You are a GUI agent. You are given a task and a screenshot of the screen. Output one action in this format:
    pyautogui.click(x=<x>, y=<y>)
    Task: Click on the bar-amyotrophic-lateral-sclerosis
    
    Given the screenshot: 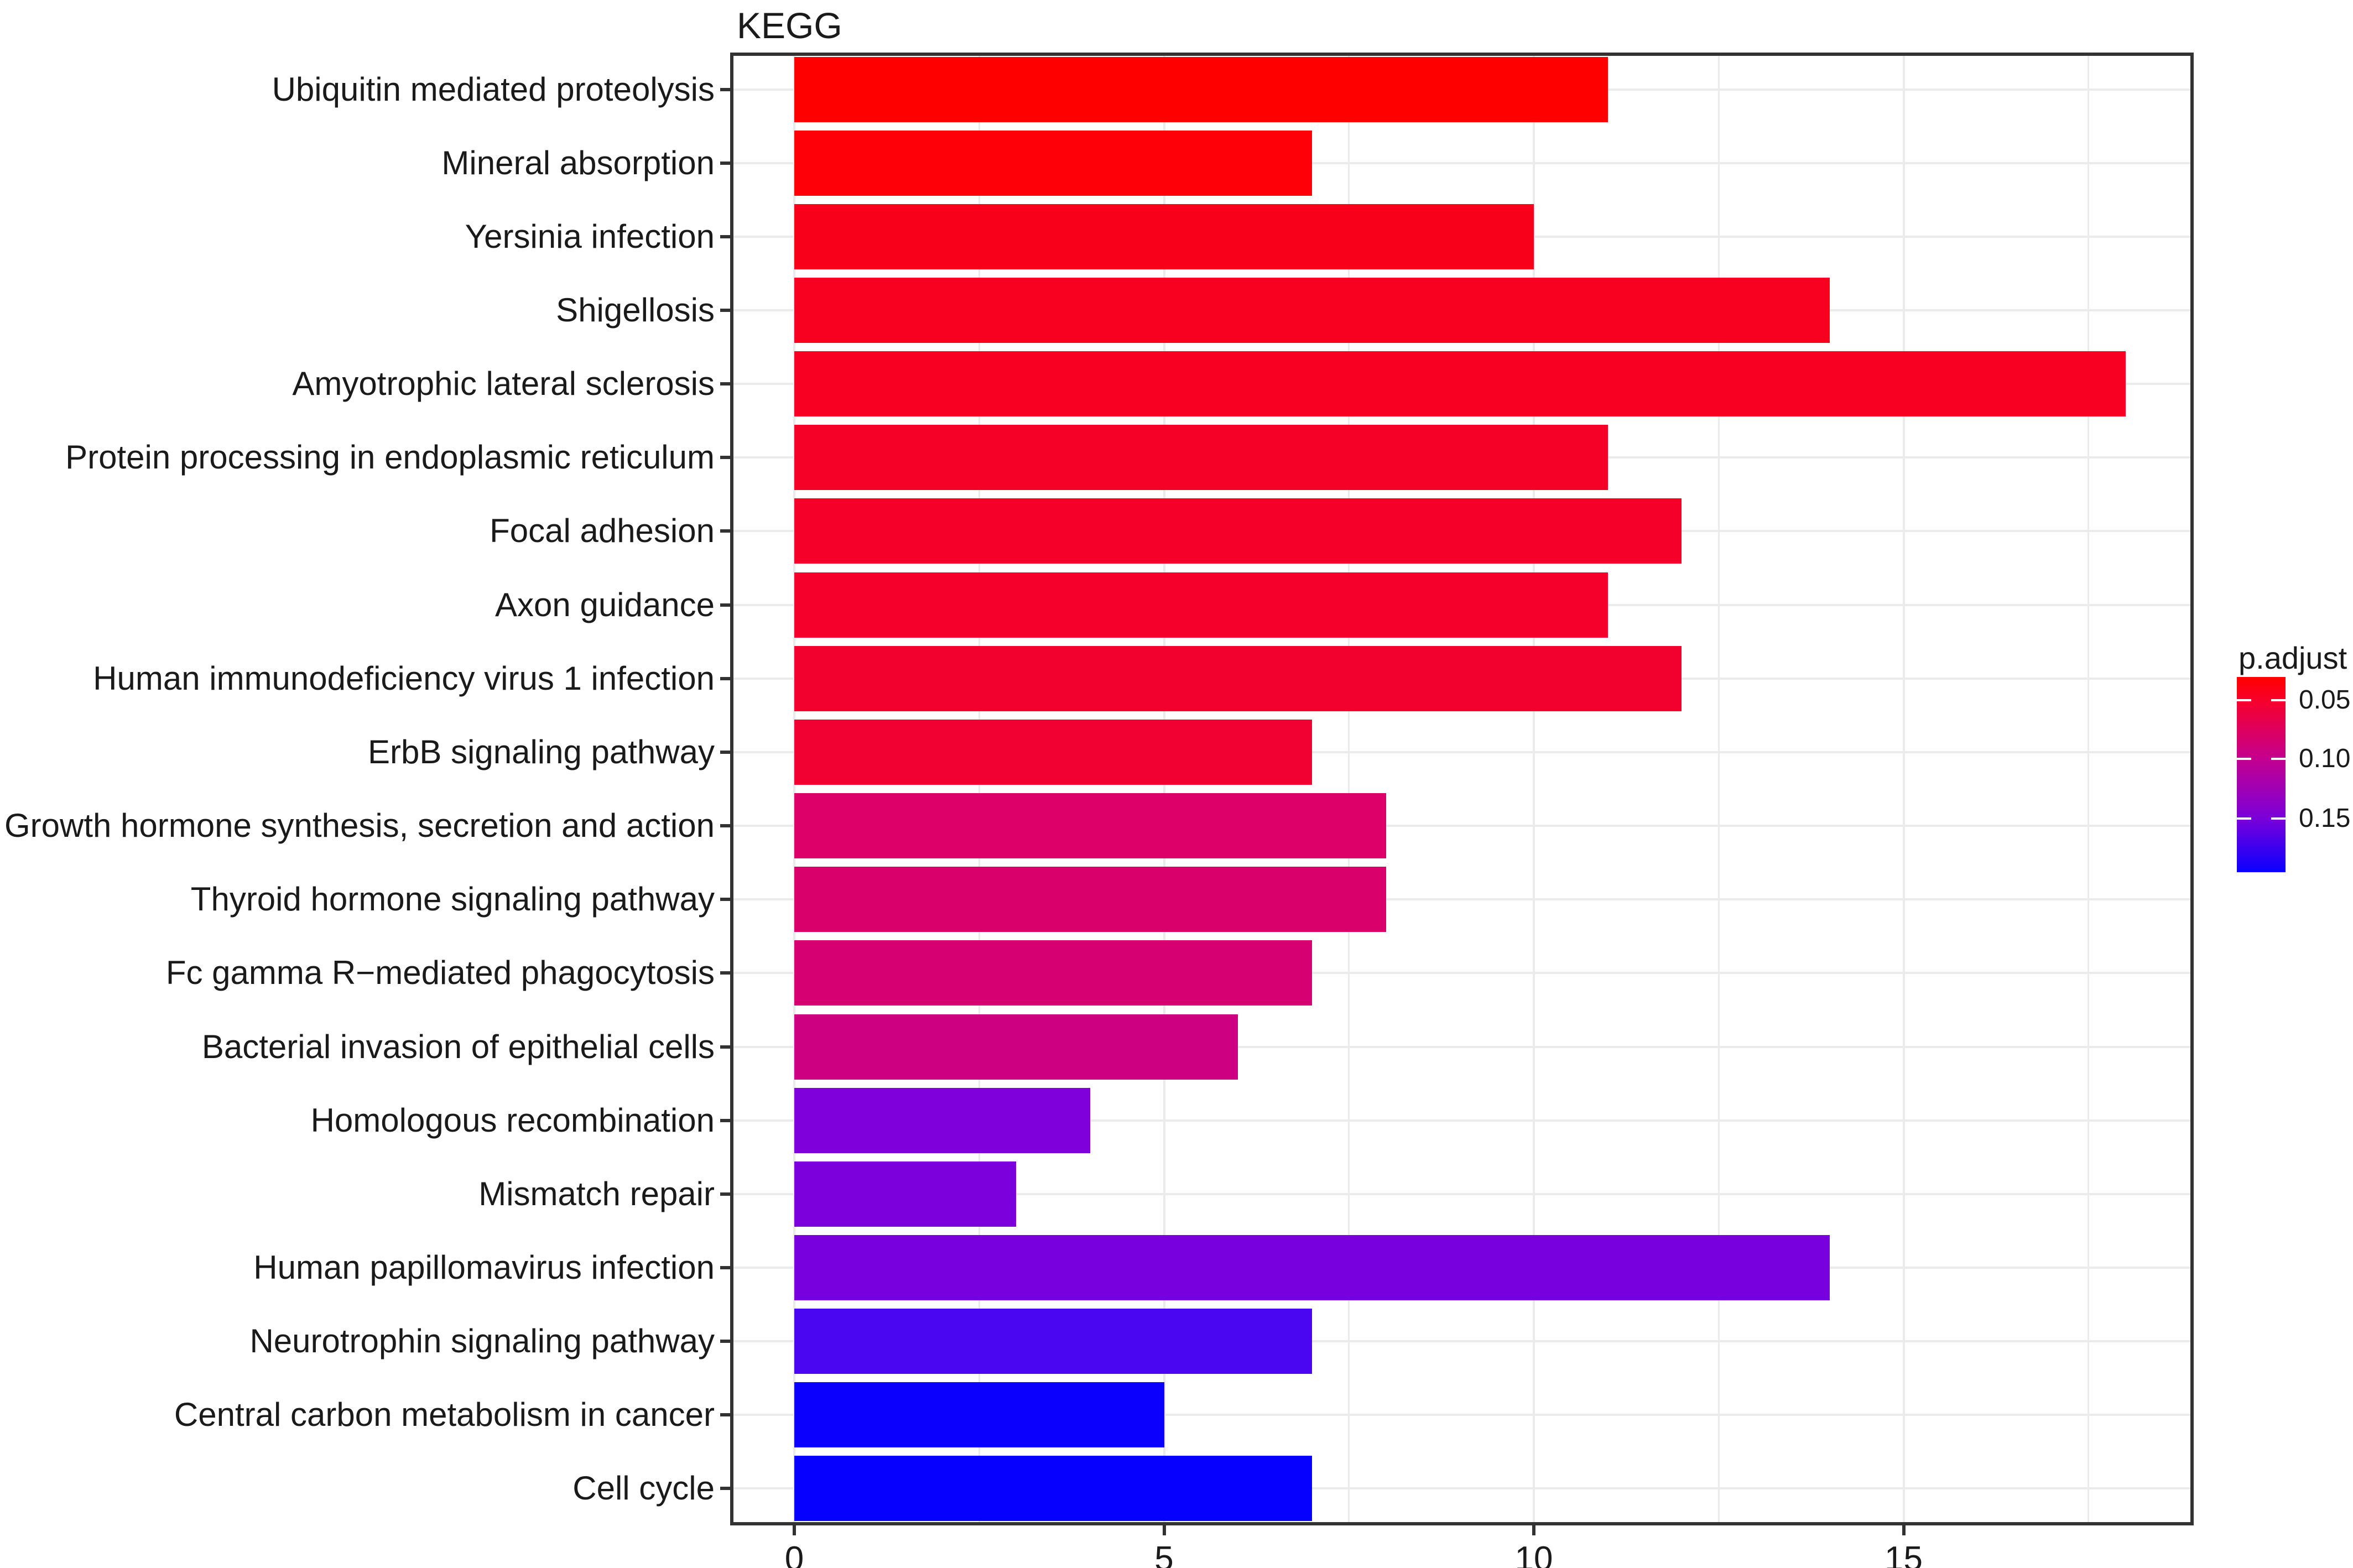 What is the action you would take?
    pyautogui.click(x=1460, y=384)
    